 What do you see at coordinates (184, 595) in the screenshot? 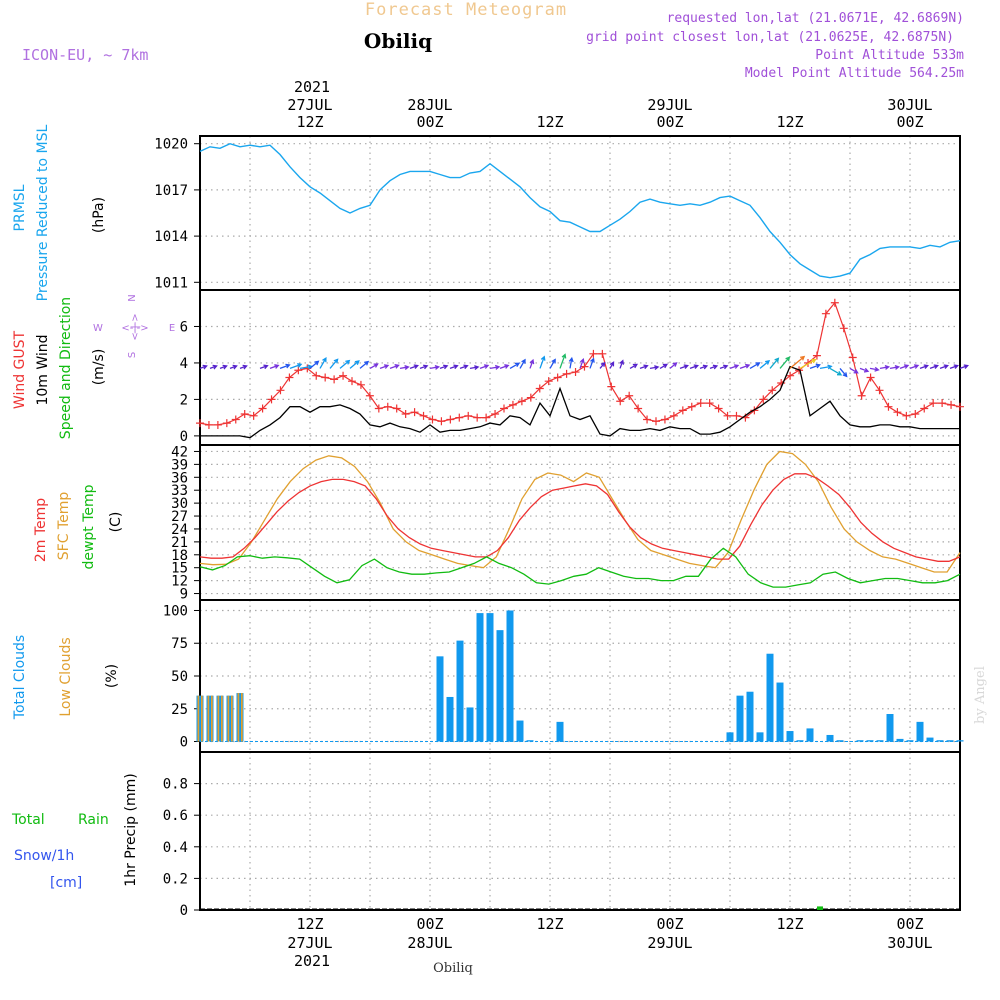
I see `y-tick-label: 9` at bounding box center [184, 595].